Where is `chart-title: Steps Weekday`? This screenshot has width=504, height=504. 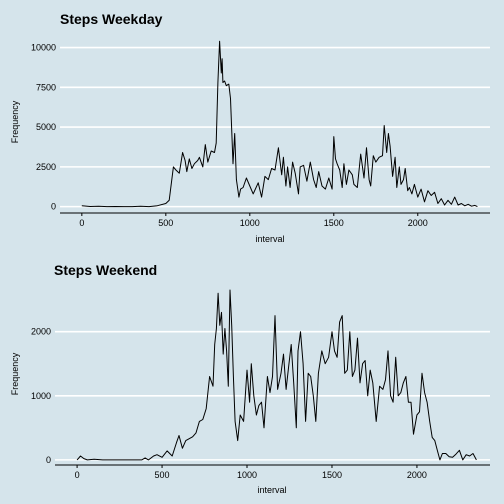
chart-title: Steps Weekday is located at coordinates (111, 19).